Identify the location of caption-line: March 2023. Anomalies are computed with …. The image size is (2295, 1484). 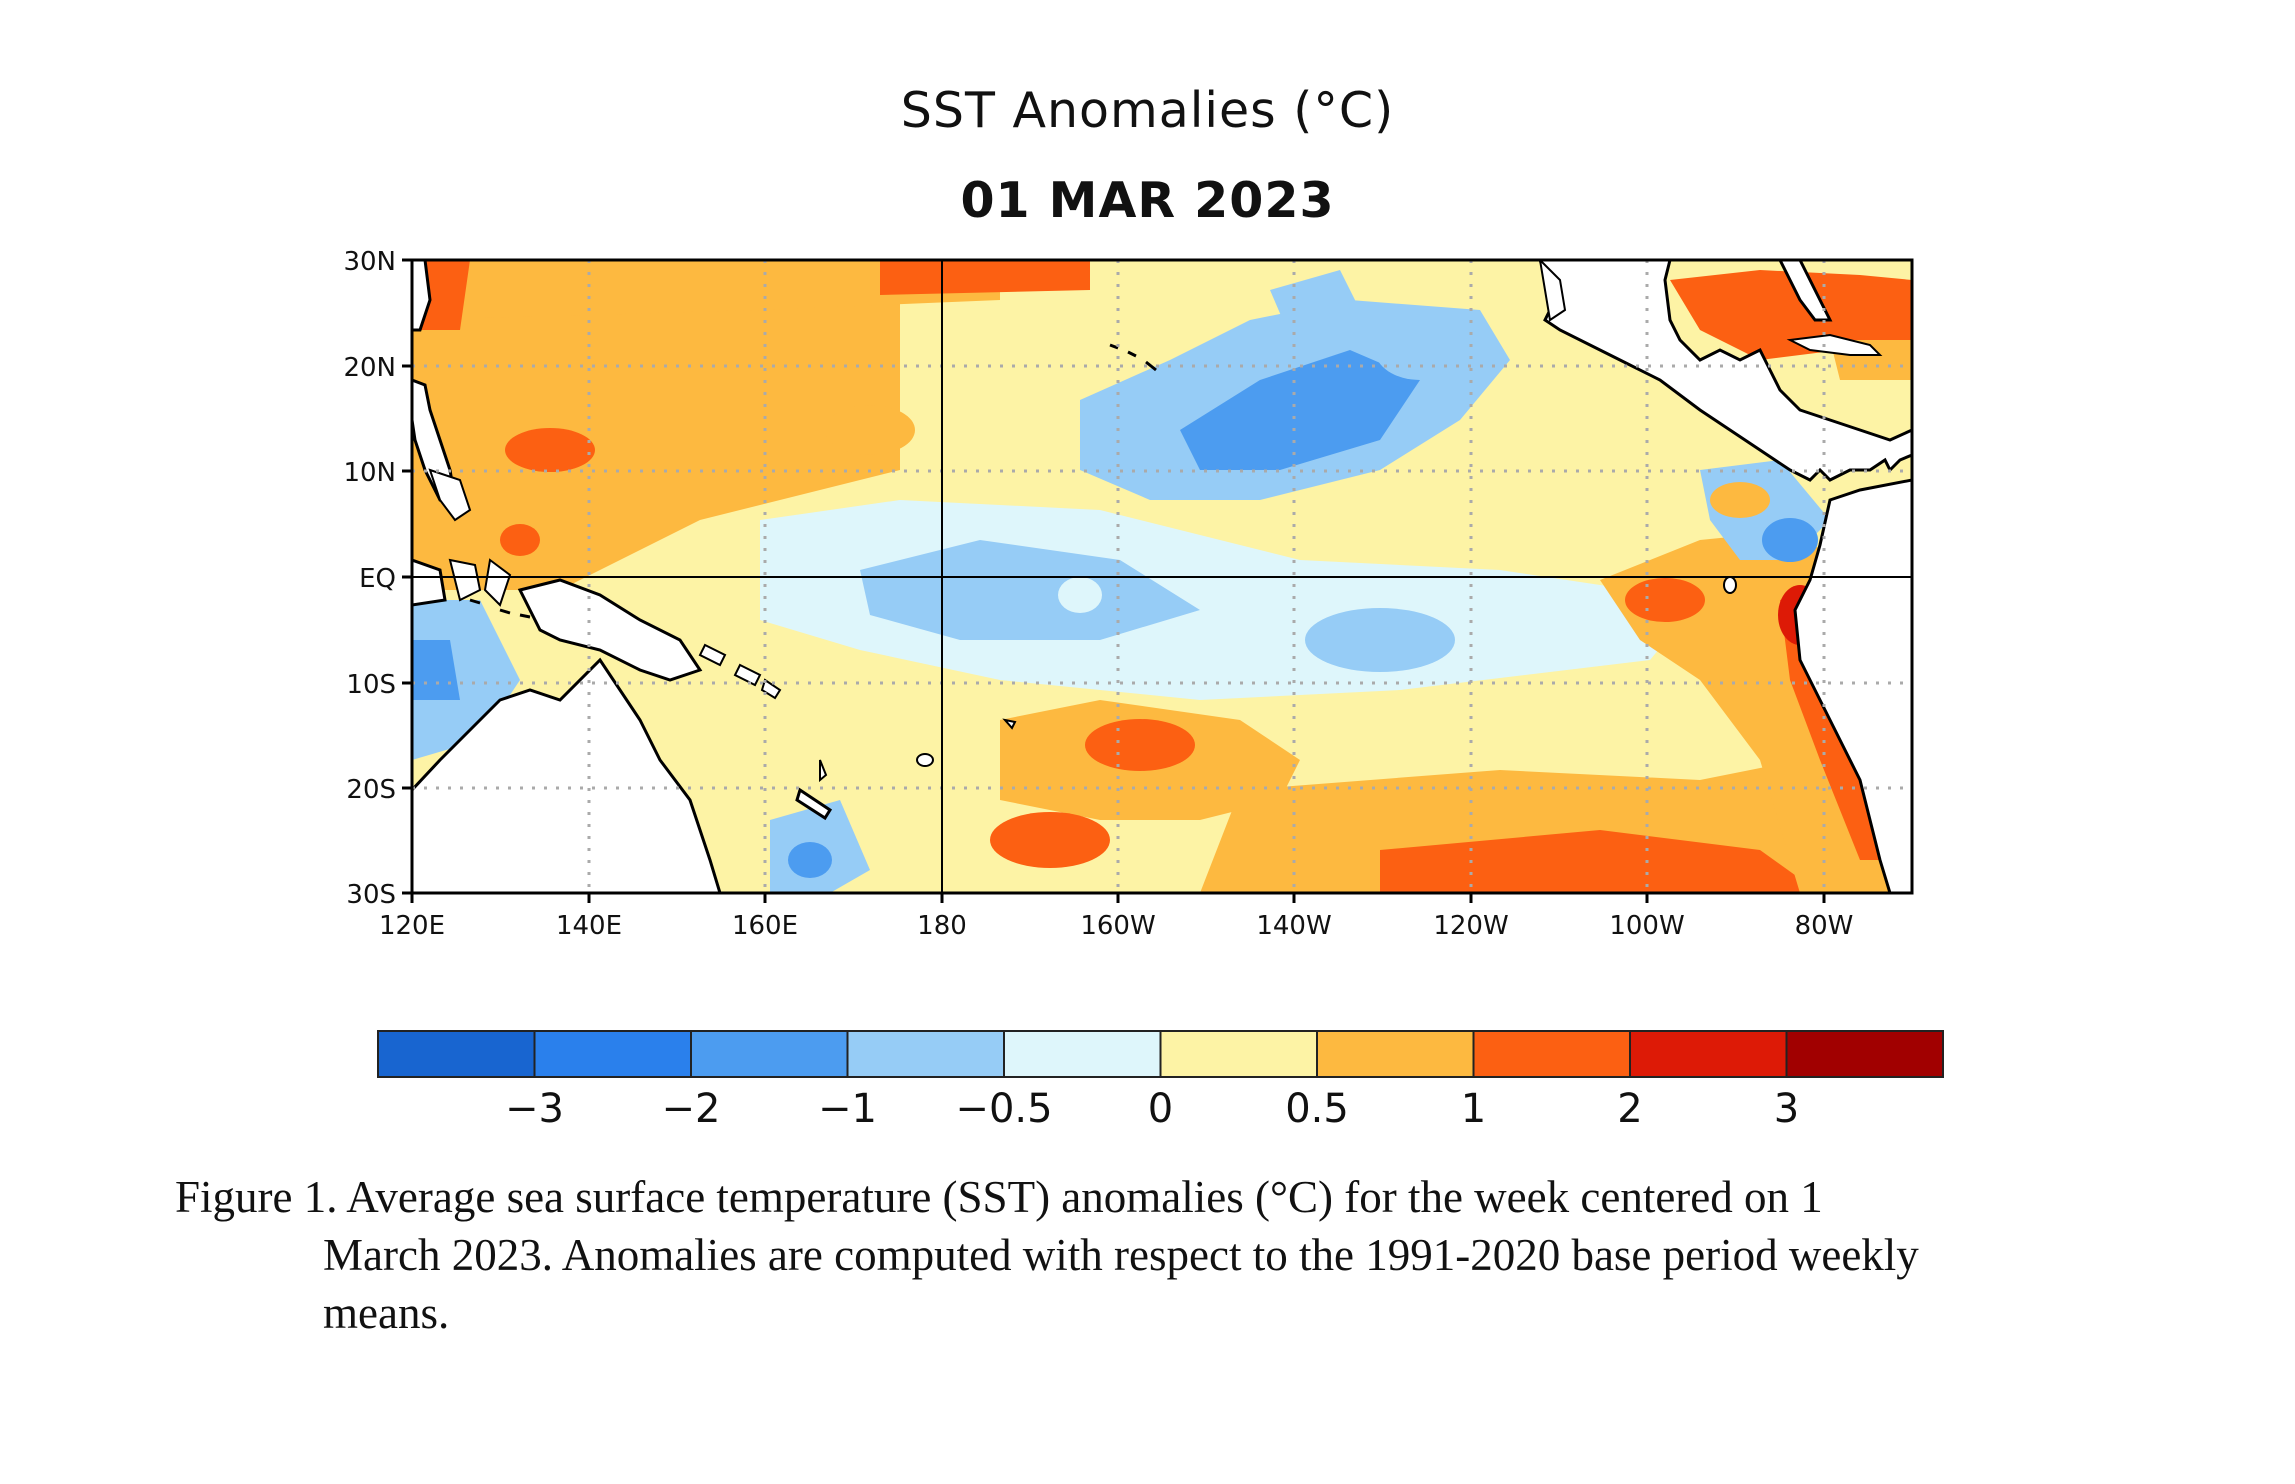
(1121, 1255).